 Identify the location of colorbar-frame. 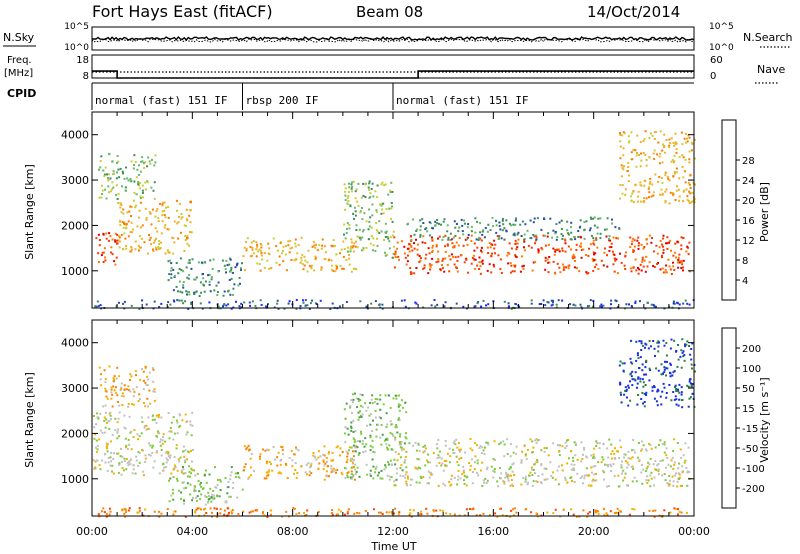
(729, 210).